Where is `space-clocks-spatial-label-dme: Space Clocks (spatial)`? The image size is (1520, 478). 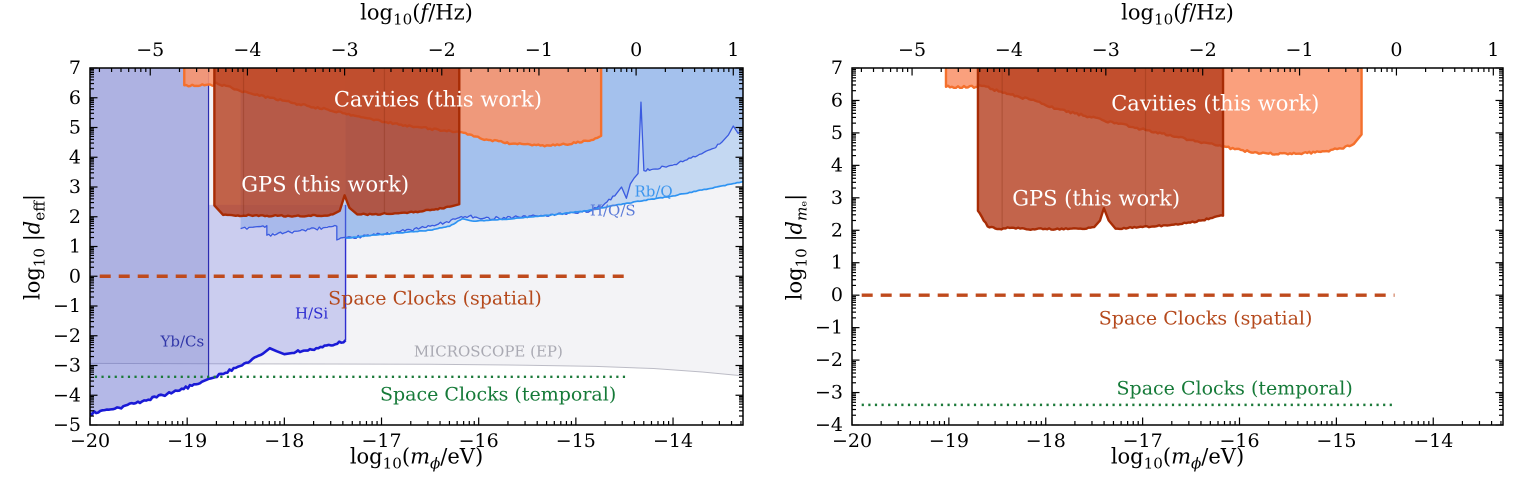
space-clocks-spatial-label-dme: Space Clocks (spatial) is located at coordinates (1205, 318).